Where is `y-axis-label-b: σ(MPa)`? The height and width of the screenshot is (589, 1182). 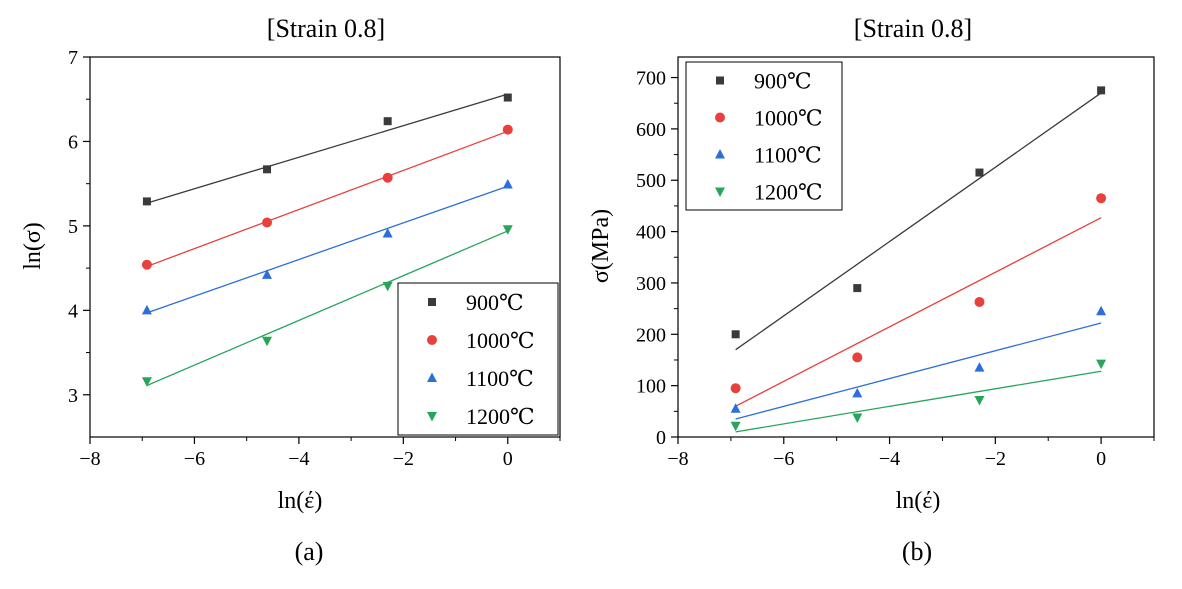 y-axis-label-b: σ(MPa) is located at coordinates (601, 246).